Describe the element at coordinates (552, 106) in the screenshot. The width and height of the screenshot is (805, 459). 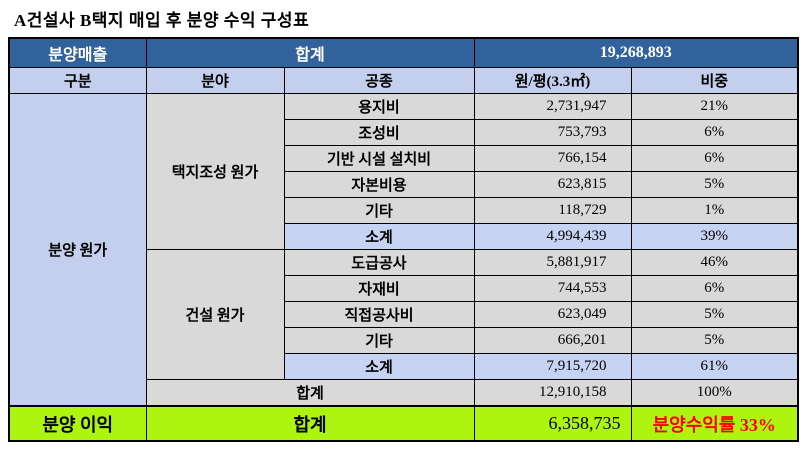
I see `row-value: 2,731,947` at that location.